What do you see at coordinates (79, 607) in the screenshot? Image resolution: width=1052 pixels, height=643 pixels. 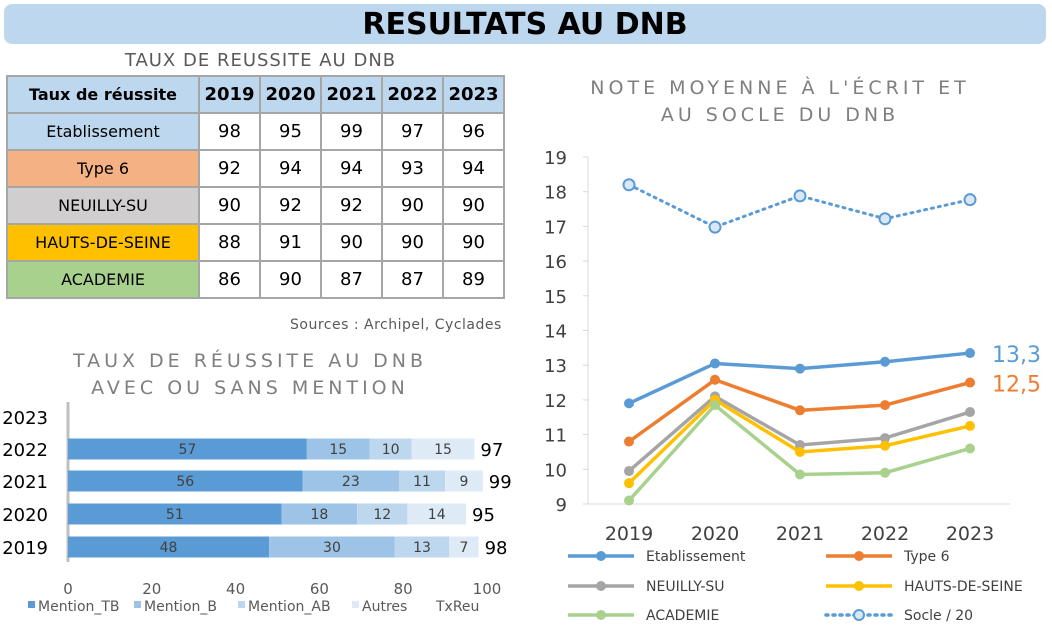 I see `bar-legend-label: Mention_TB` at bounding box center [79, 607].